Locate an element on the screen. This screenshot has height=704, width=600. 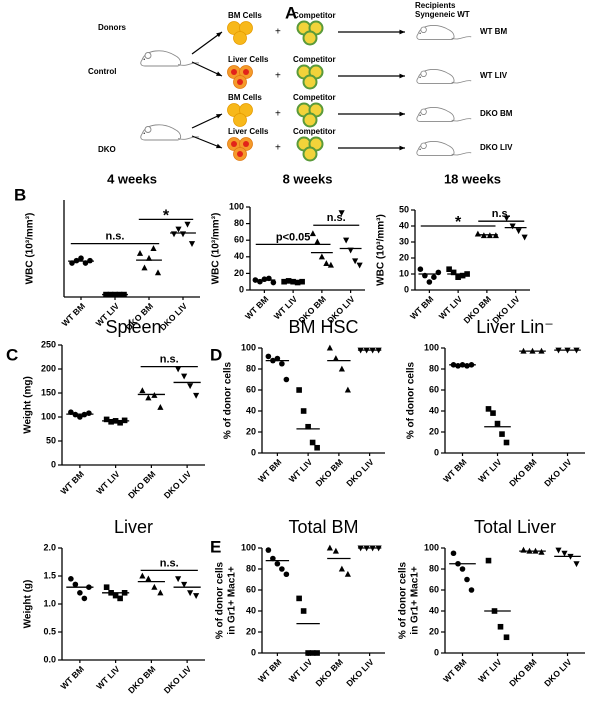
y-tick-label: 20 is located at coordinates (239, 273).